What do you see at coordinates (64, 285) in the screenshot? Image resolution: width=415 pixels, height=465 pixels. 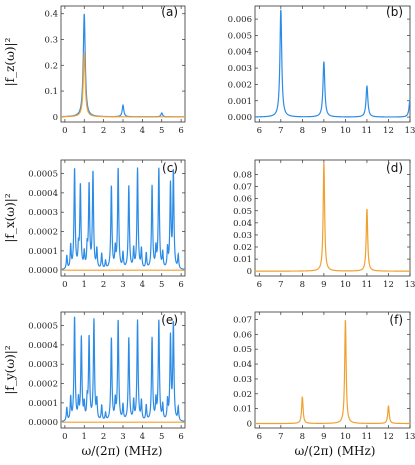 I see `panel-c-xtick-label: 0` at bounding box center [64, 285].